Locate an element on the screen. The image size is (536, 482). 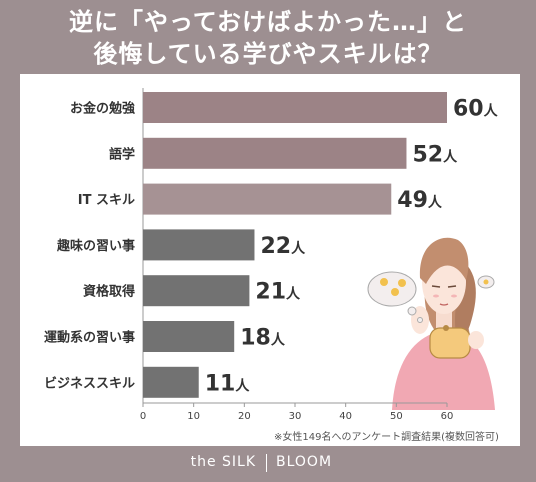
category-label: お金の勉強 is located at coordinates (102, 109).